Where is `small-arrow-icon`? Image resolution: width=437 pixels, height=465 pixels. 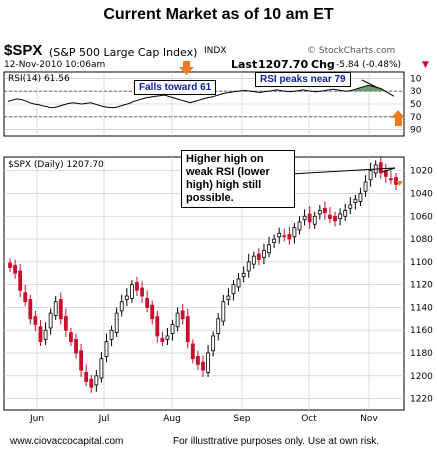 small-arrow-icon is located at coordinates (399, 183).